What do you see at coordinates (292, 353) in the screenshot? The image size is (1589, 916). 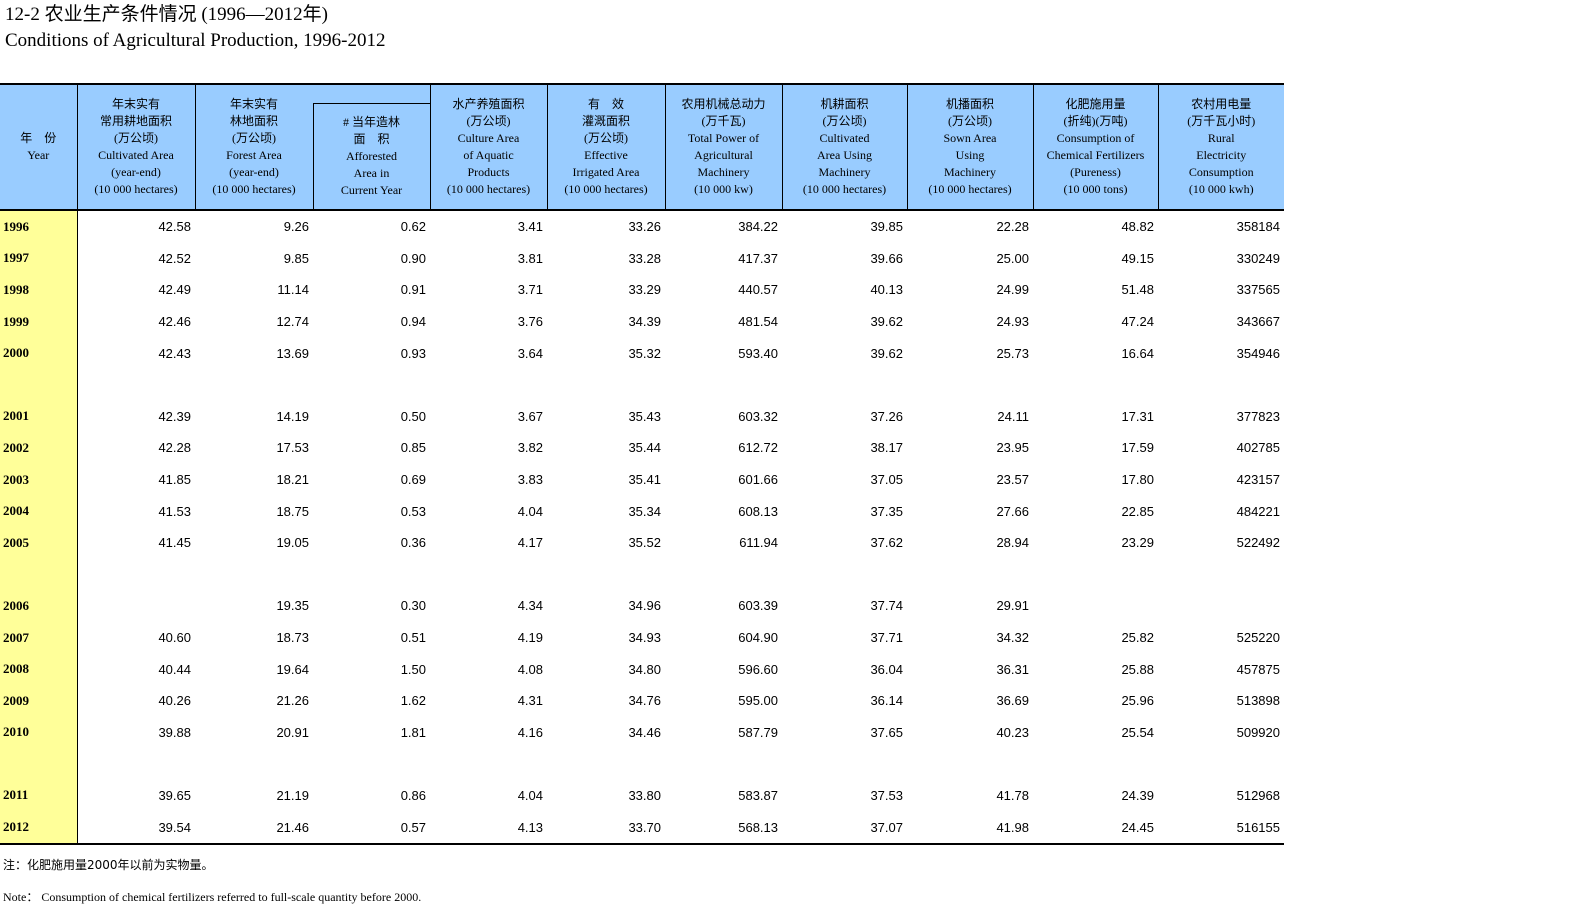 I see `value-cell: 13.69` at bounding box center [292, 353].